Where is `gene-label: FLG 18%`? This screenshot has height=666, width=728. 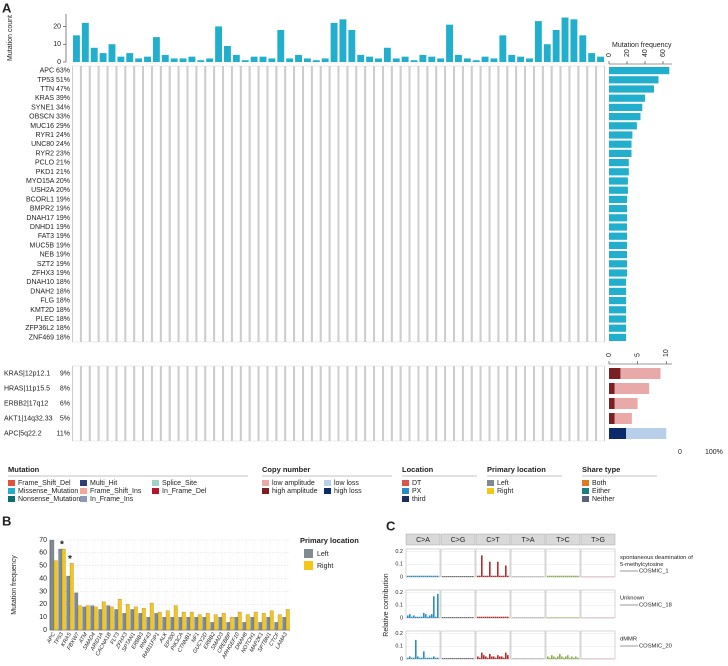 gene-label: FLG 18% is located at coordinates (55, 300).